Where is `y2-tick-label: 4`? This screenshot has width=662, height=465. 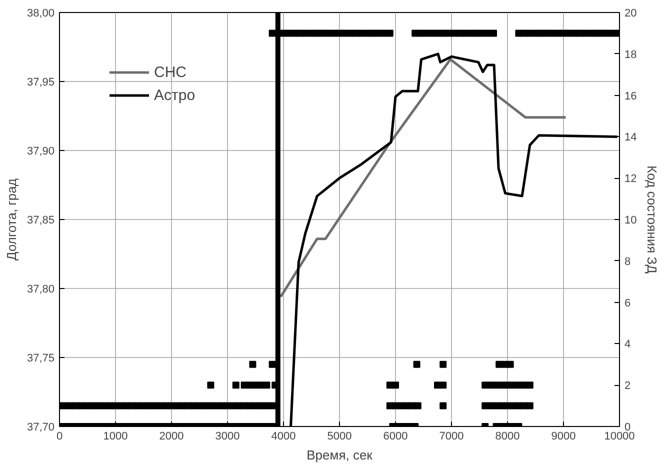 y2-tick-label: 4 is located at coordinates (627, 344).